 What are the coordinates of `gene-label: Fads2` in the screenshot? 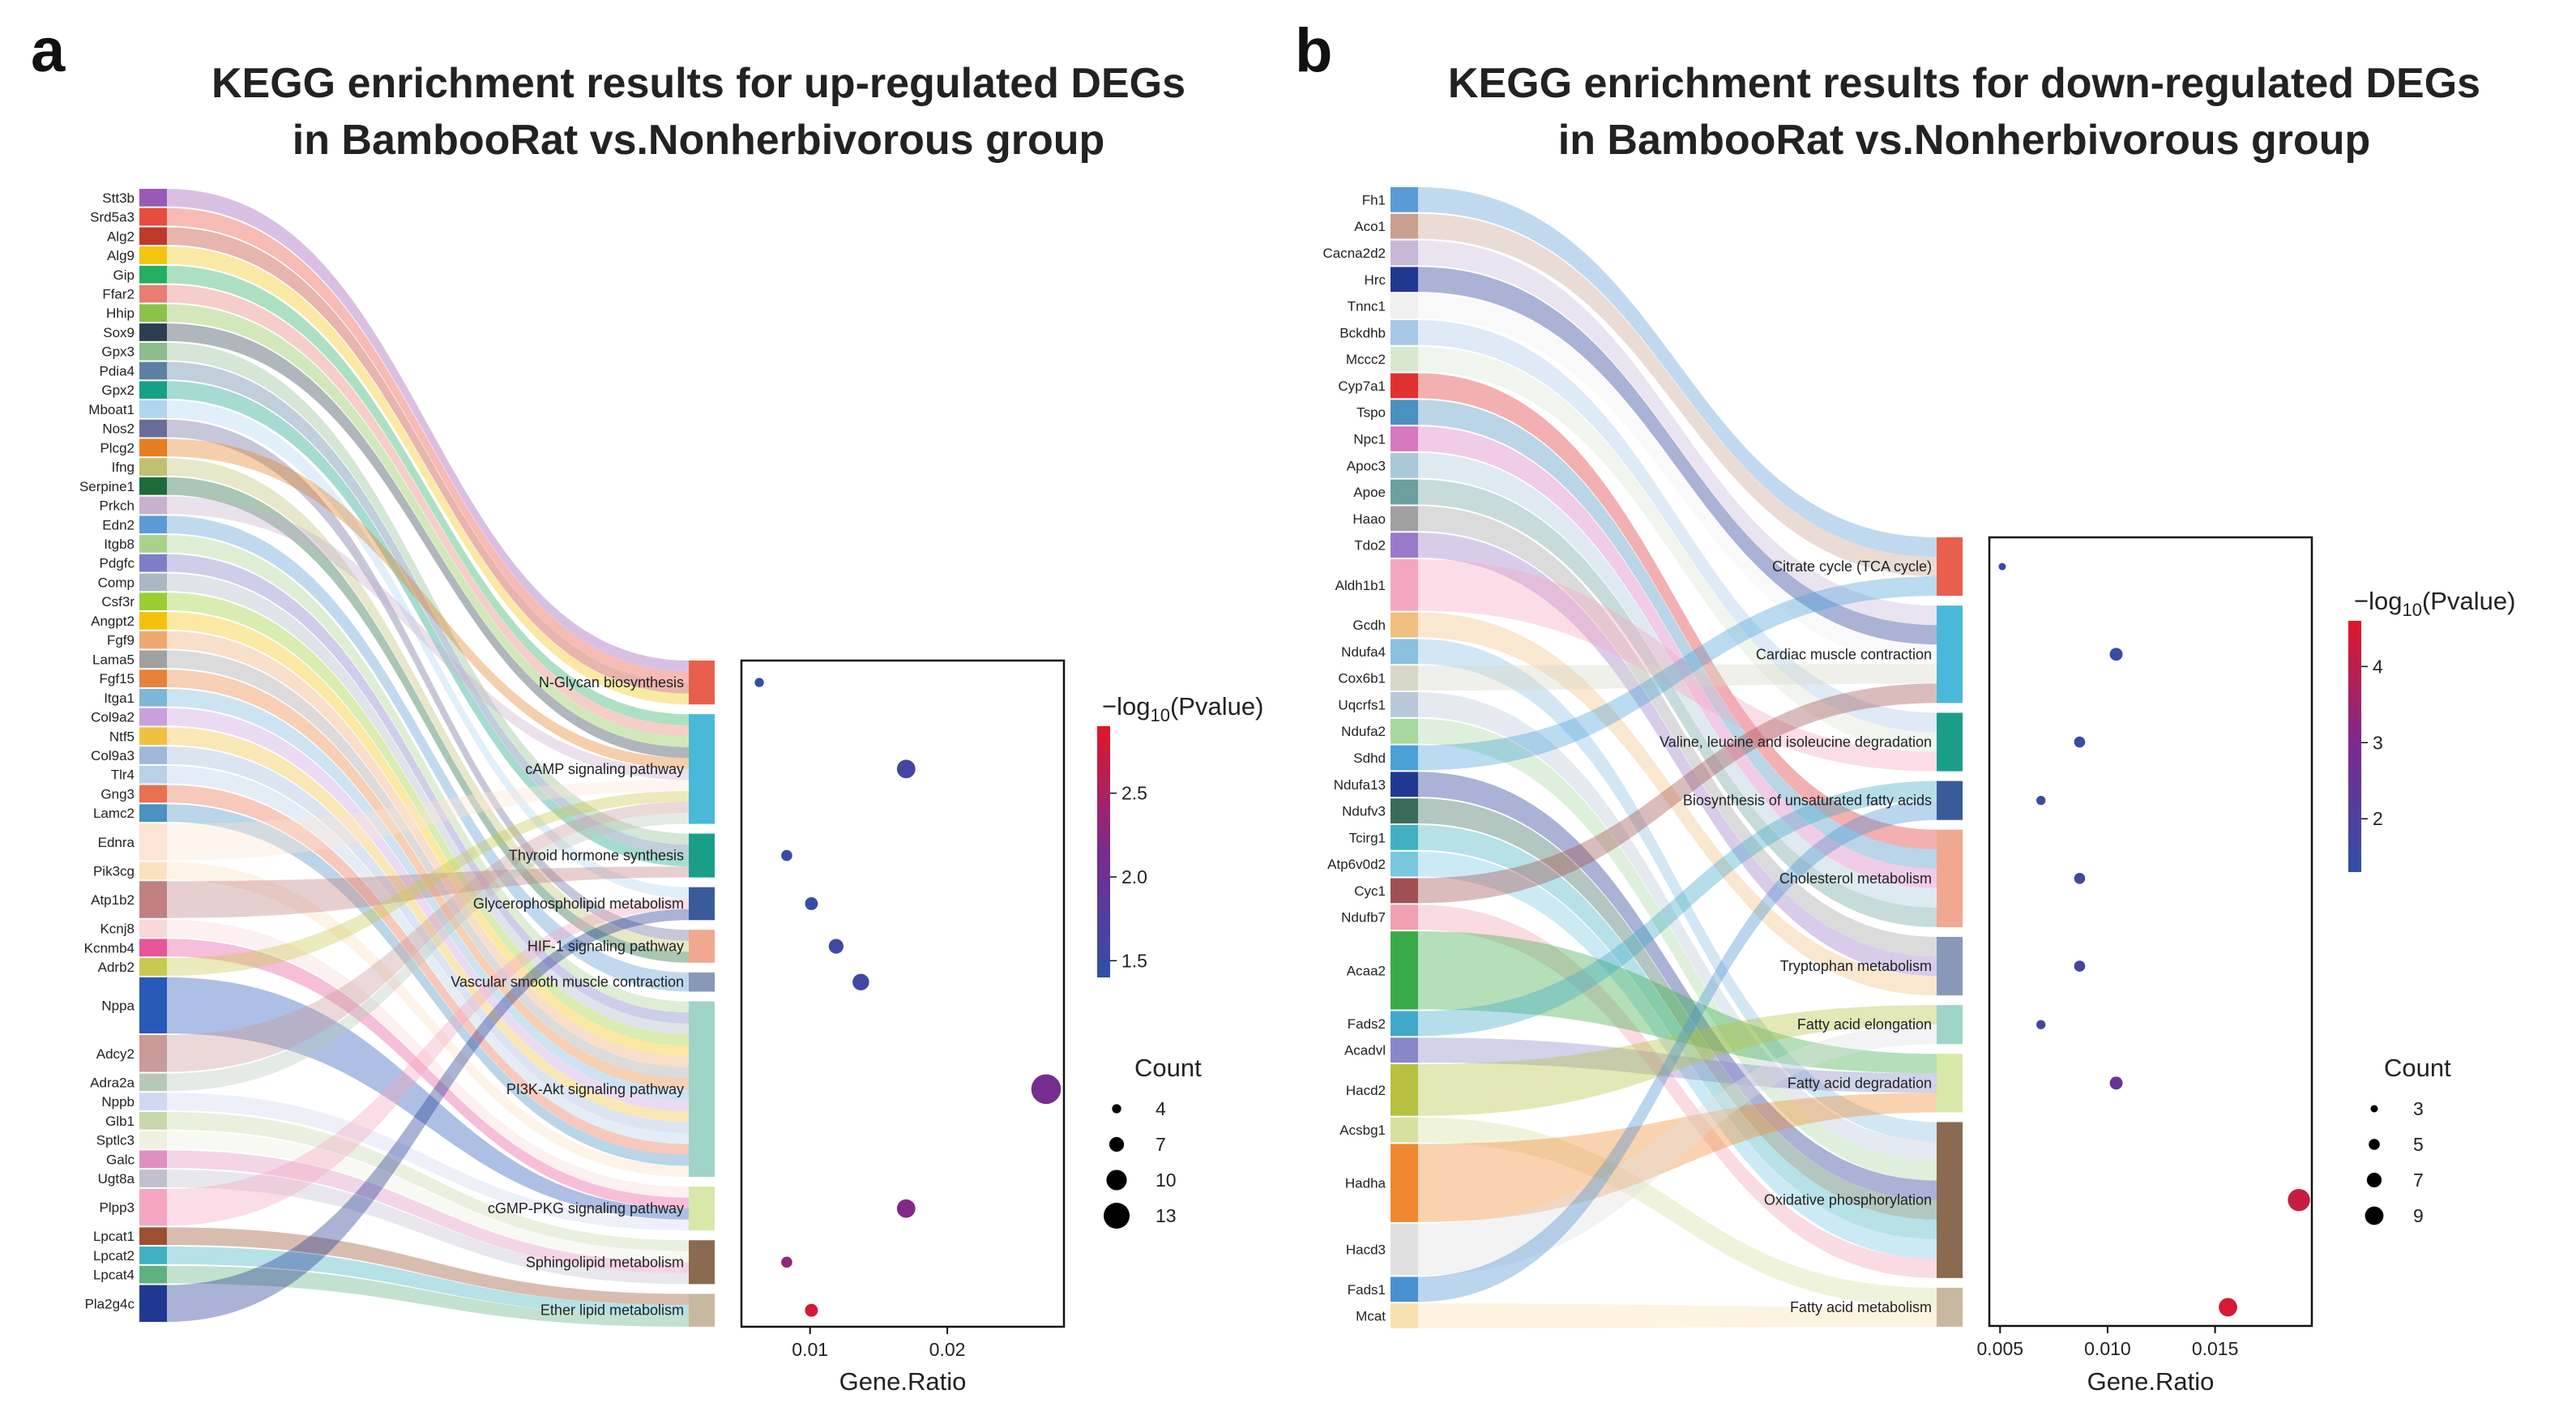 It's located at (1367, 1024).